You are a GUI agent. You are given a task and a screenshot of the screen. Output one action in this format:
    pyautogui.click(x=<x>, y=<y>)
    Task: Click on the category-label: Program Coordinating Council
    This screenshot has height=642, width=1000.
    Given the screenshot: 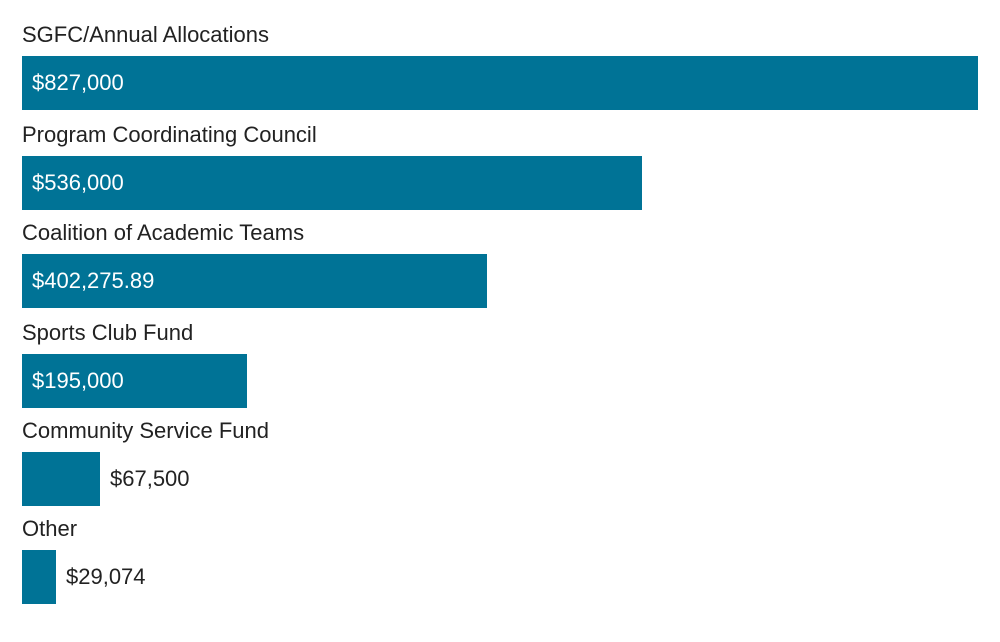 What is the action you would take?
    pyautogui.click(x=169, y=134)
    